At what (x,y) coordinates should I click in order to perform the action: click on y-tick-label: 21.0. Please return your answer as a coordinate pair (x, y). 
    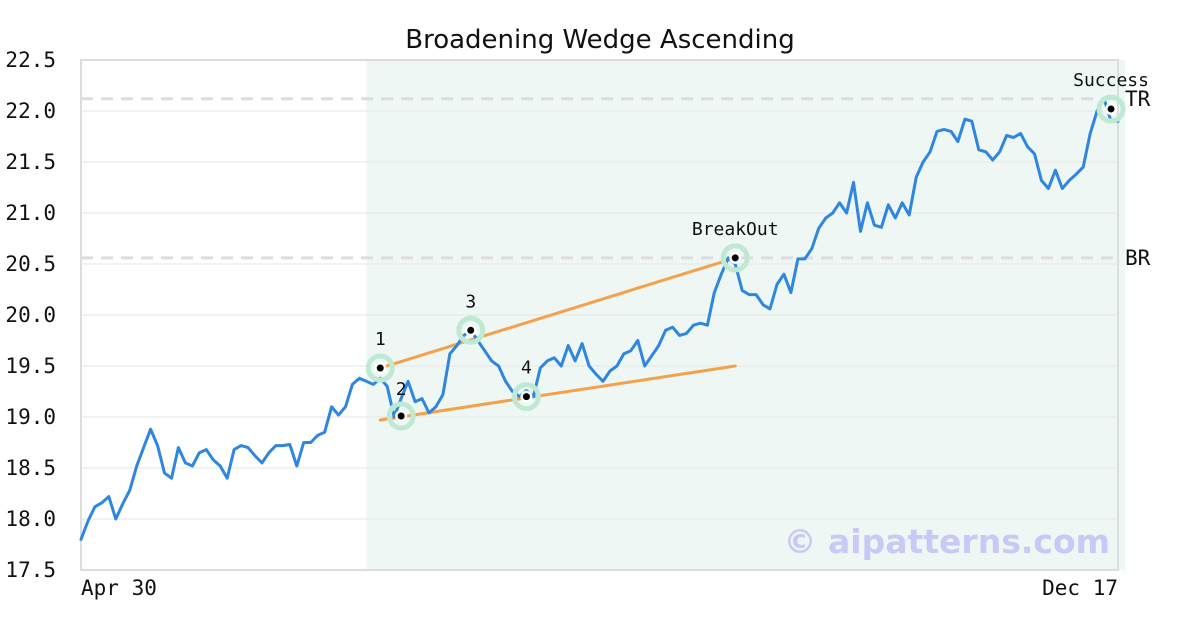
    Looking at the image, I should click on (30, 213).